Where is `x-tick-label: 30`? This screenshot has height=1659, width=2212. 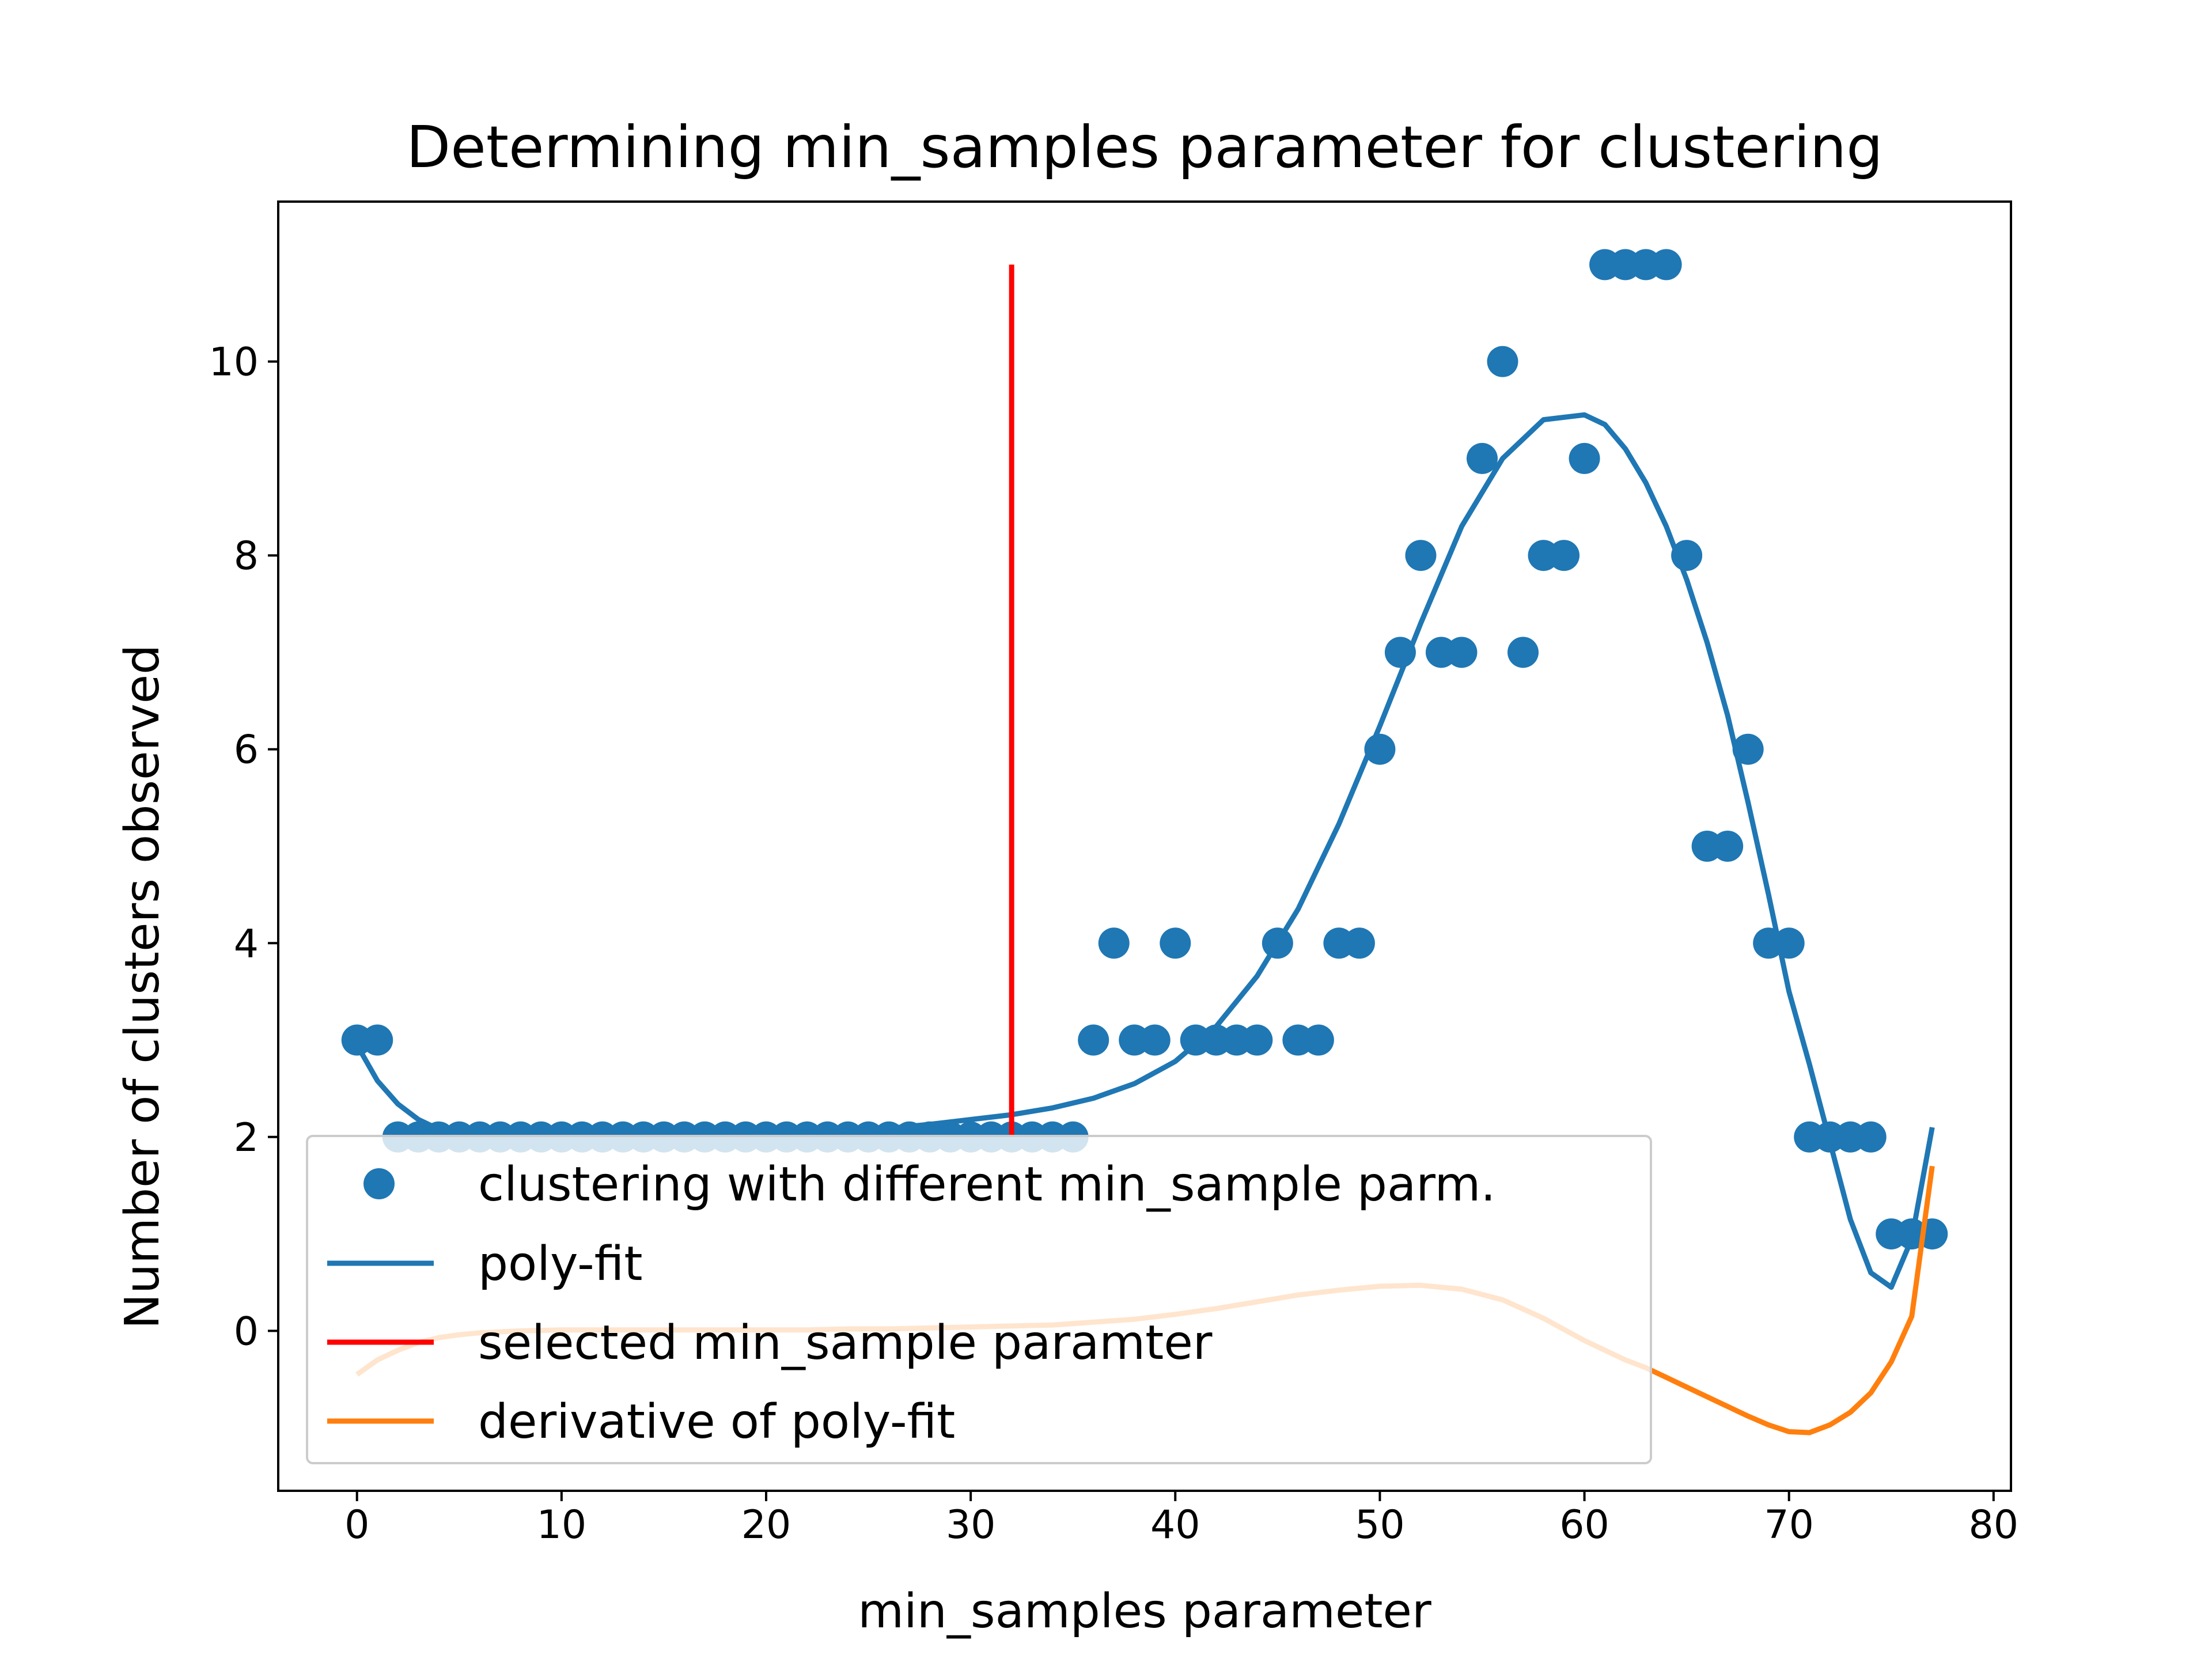 x-tick-label: 30 is located at coordinates (971, 1525).